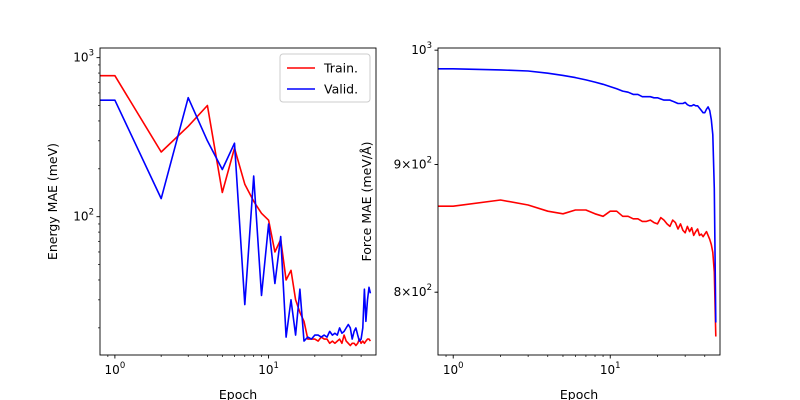  Describe the element at coordinates (340, 68) in the screenshot. I see `legend-entry-label: Train.` at that location.